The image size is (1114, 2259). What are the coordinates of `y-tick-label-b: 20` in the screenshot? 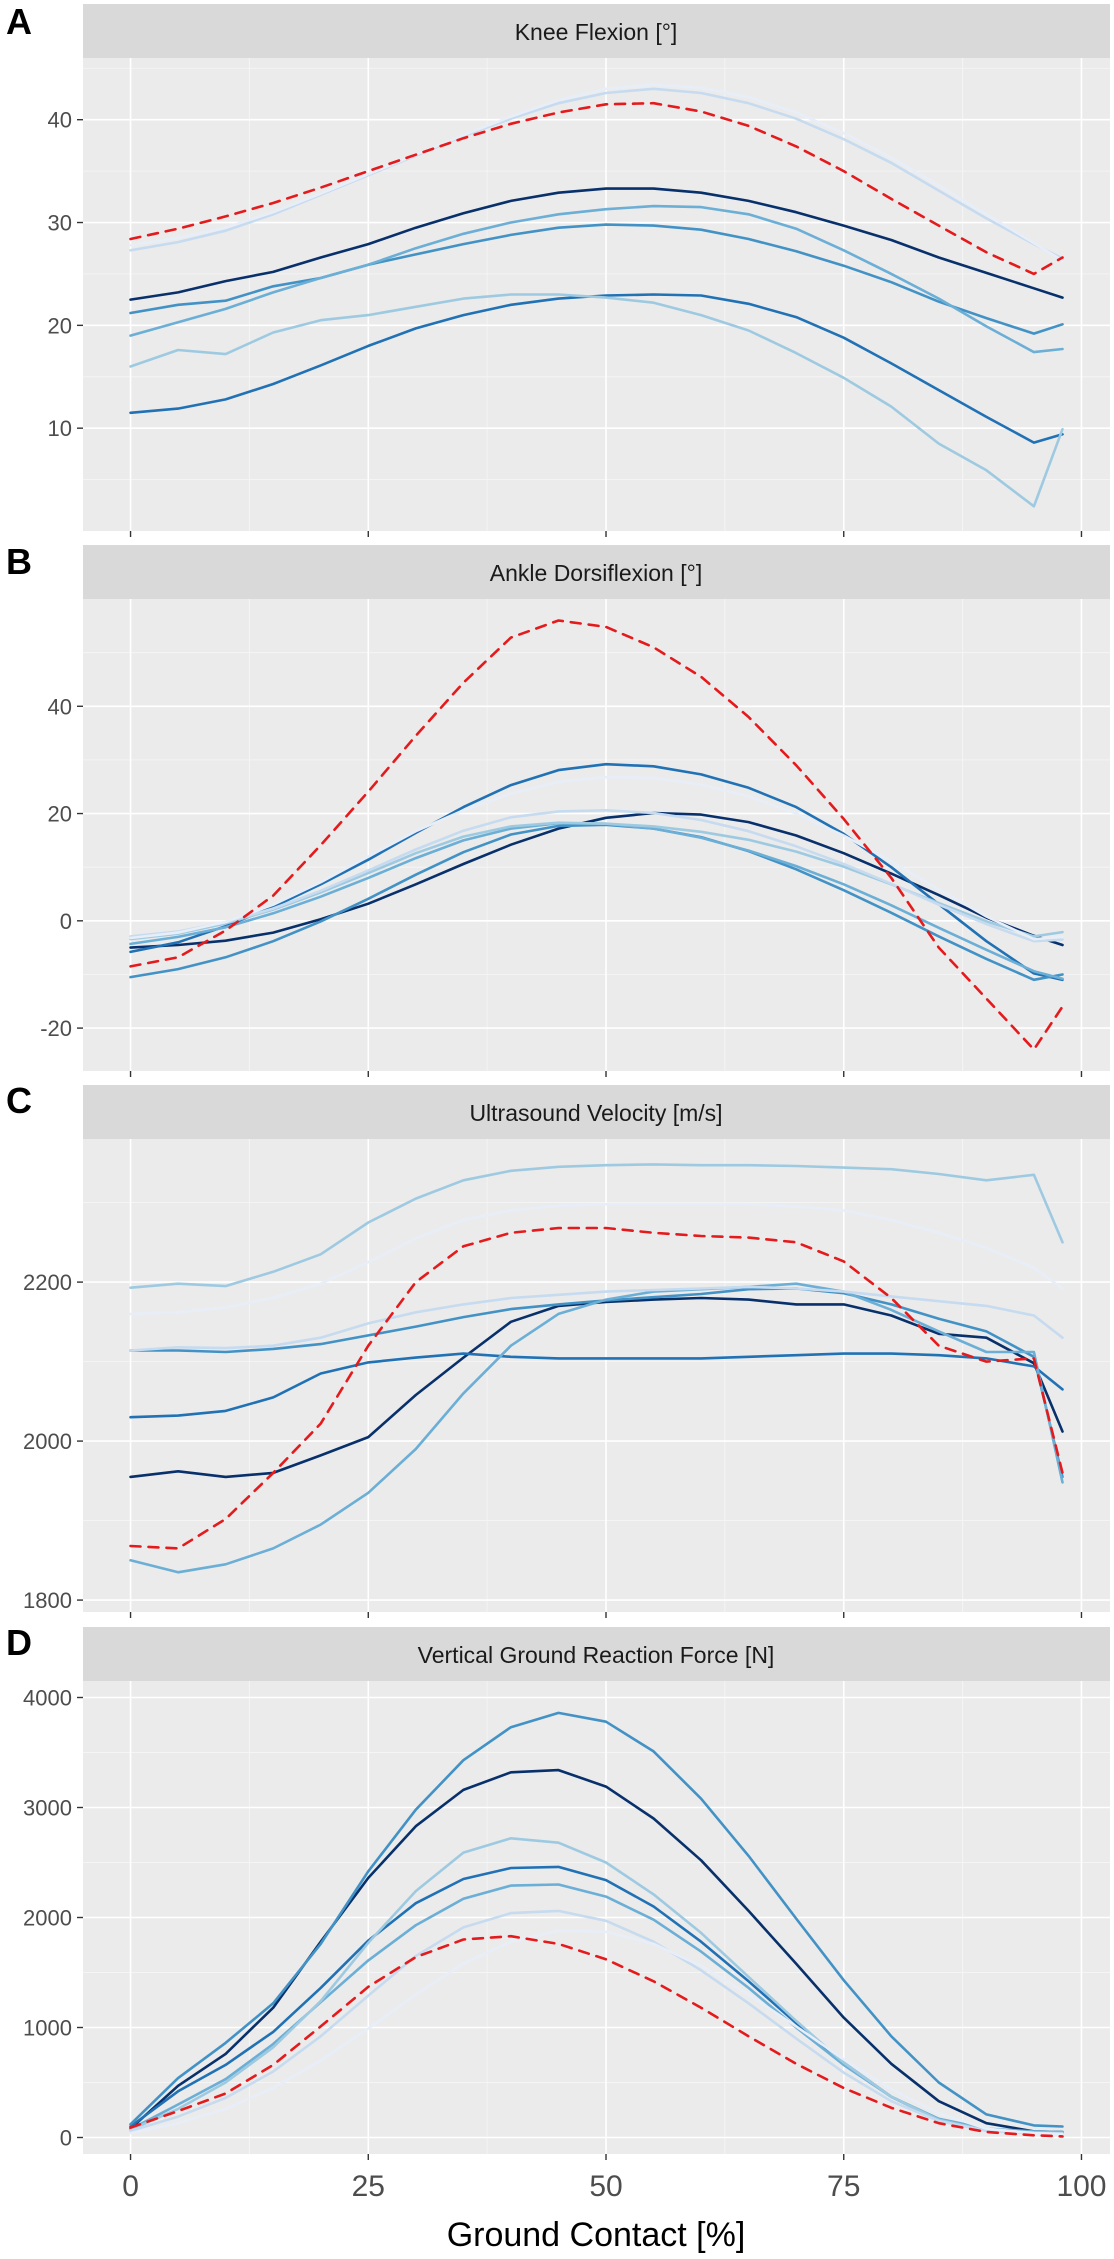 It's located at (60, 814).